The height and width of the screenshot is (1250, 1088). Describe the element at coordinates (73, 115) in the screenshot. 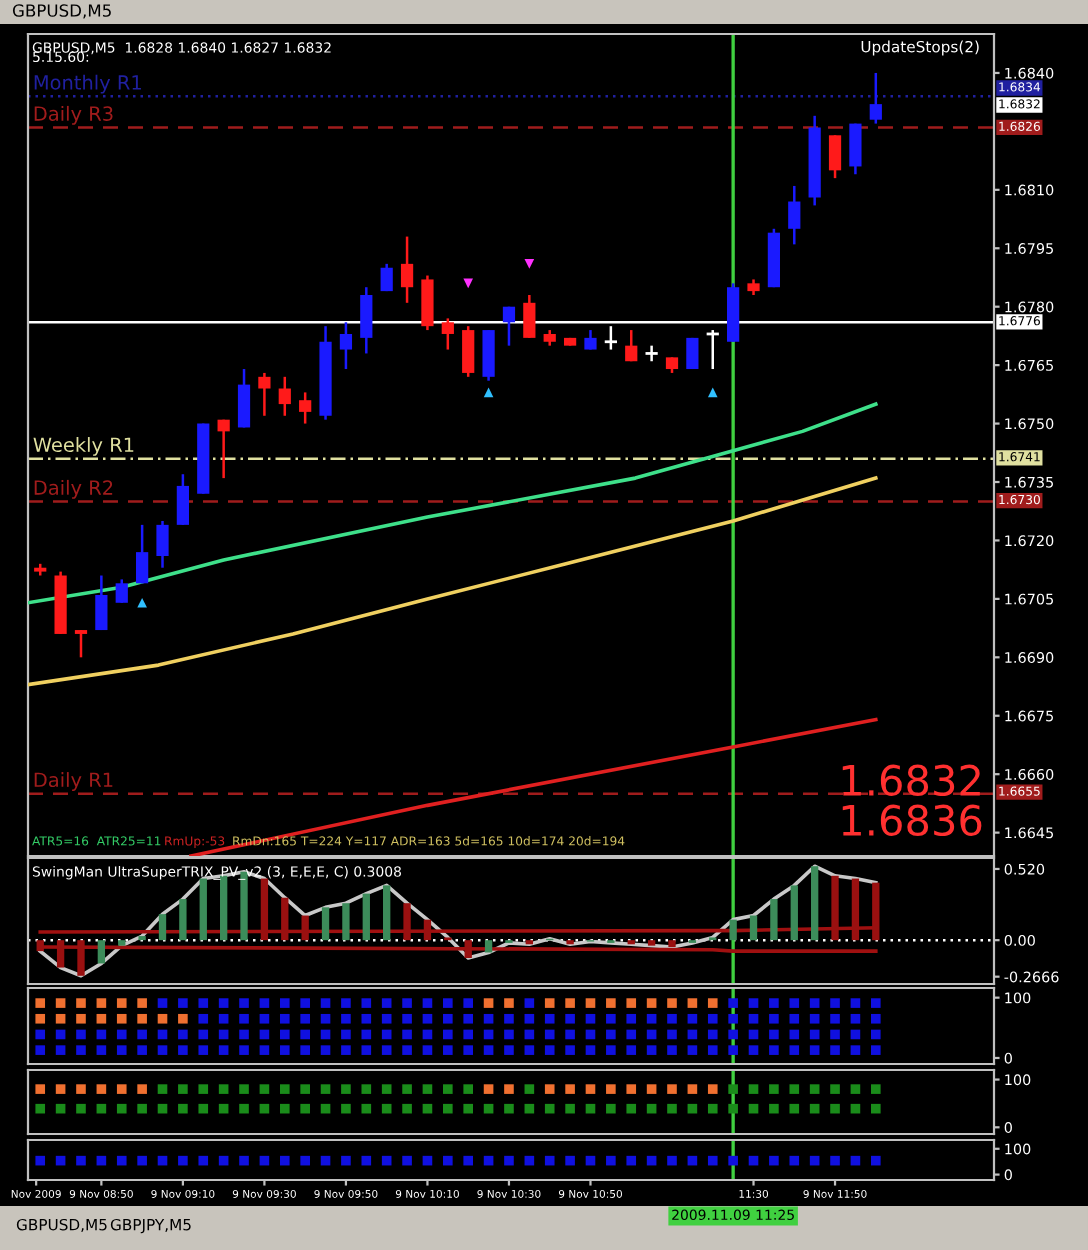

I see `ref-line-label: Daily R3` at that location.